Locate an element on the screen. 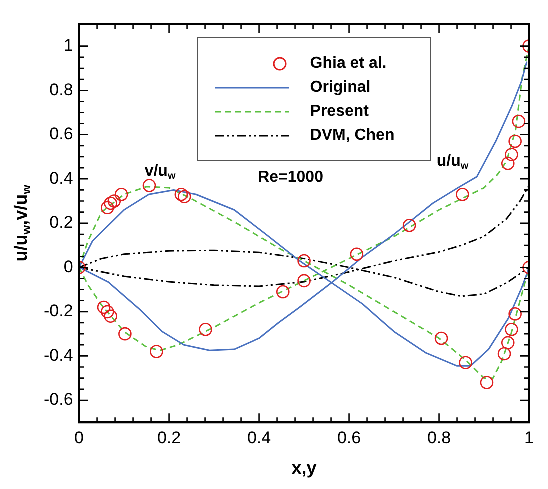 The width and height of the screenshot is (548, 489). legend-label: Present is located at coordinates (339, 112).